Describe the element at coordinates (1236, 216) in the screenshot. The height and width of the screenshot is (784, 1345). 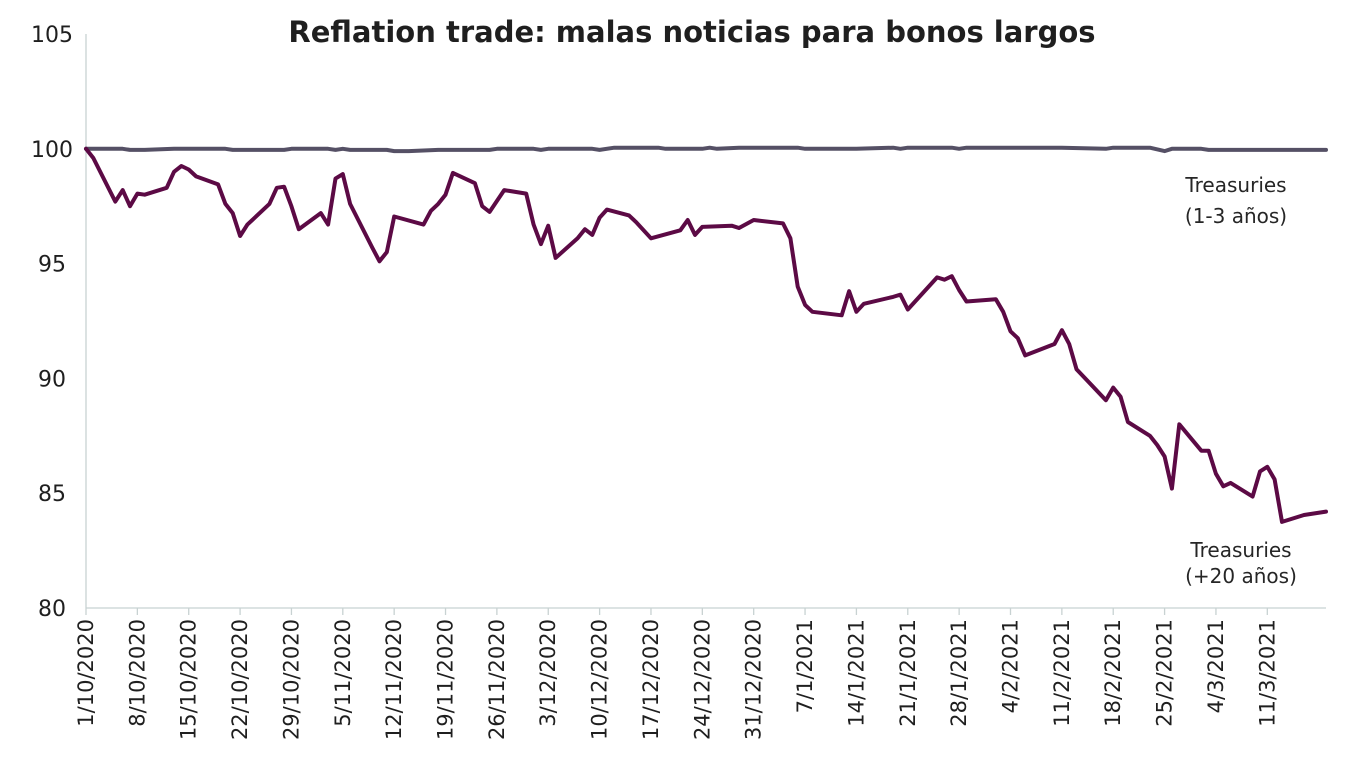
I see `series-label-0: (1-3 años)` at that location.